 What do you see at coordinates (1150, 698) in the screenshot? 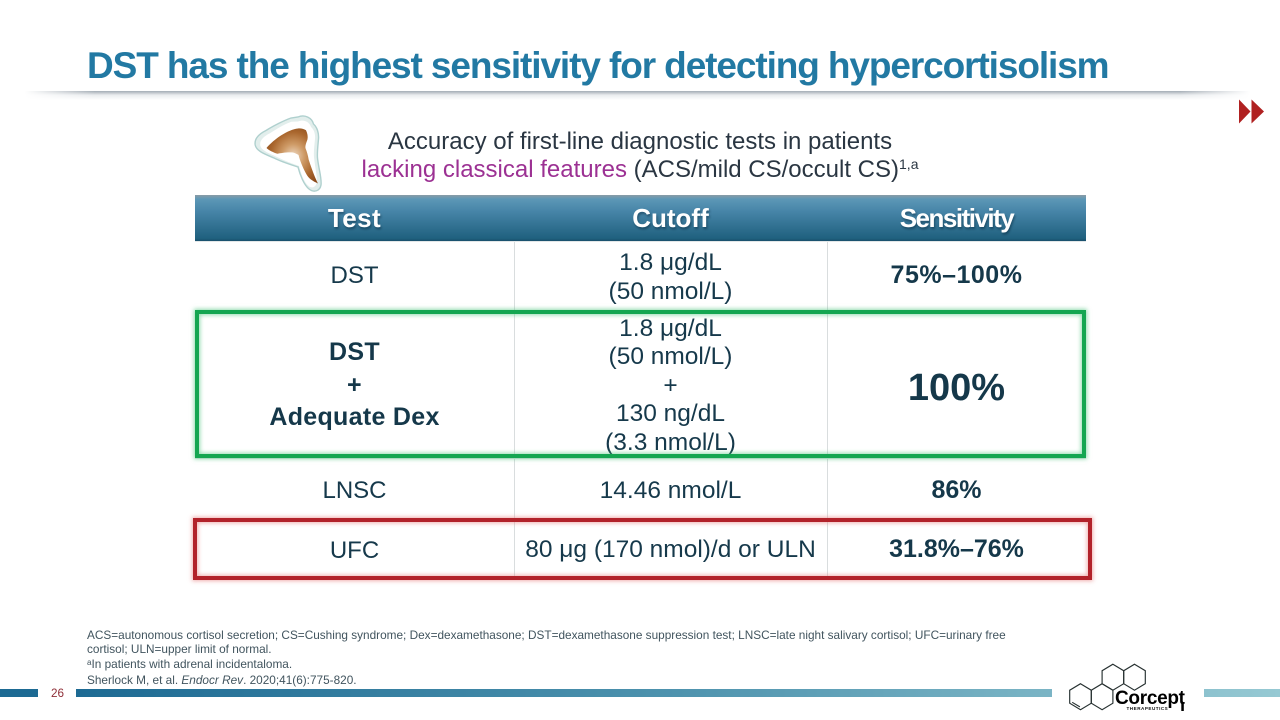
I see `svg-text: Corcept` at bounding box center [1150, 698].